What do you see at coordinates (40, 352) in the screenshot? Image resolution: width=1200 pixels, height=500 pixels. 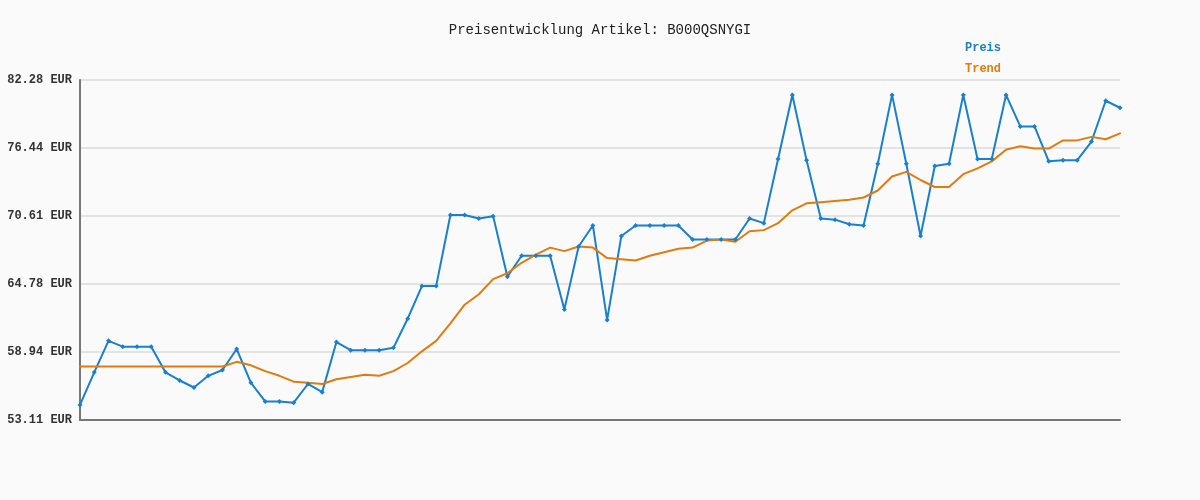 I see `y-tick-label: 58.94 EUR` at bounding box center [40, 352].